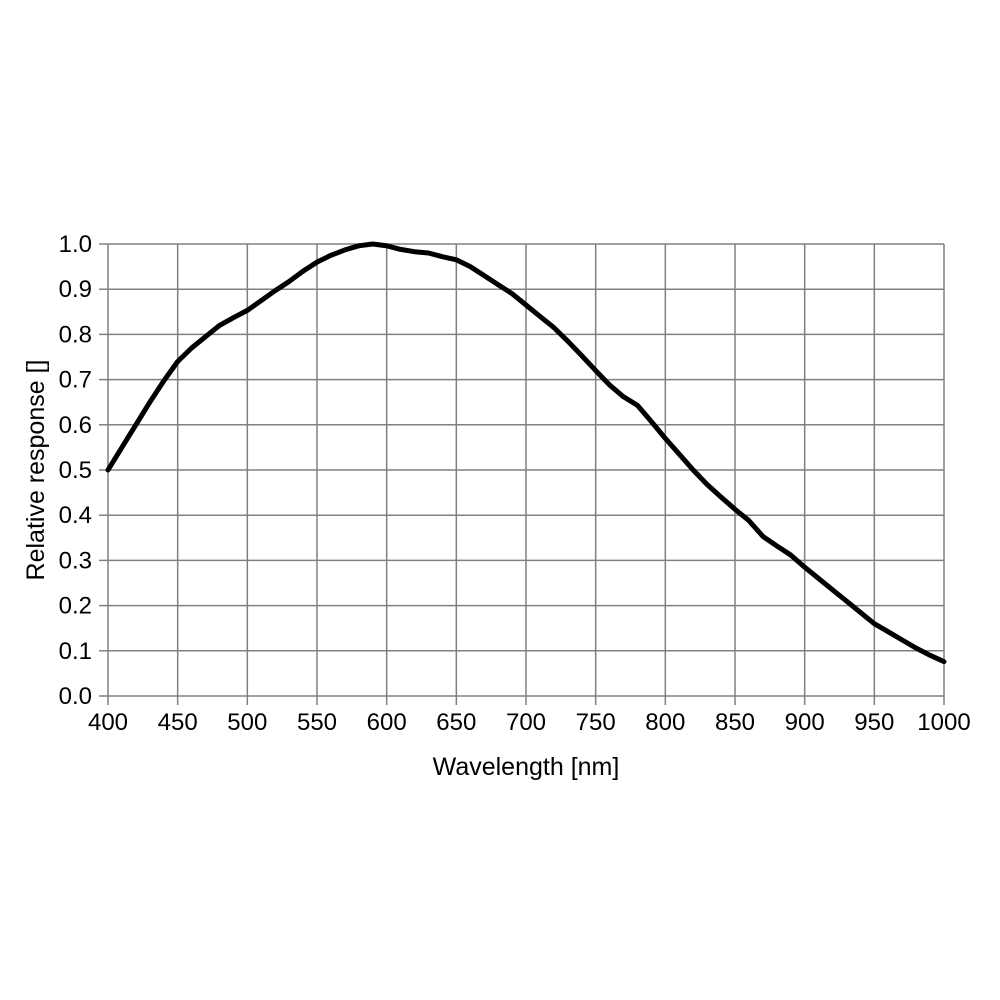 This screenshot has width=1000, height=1000. What do you see at coordinates (75, 696) in the screenshot?
I see `y-tick-label: 0.0` at bounding box center [75, 696].